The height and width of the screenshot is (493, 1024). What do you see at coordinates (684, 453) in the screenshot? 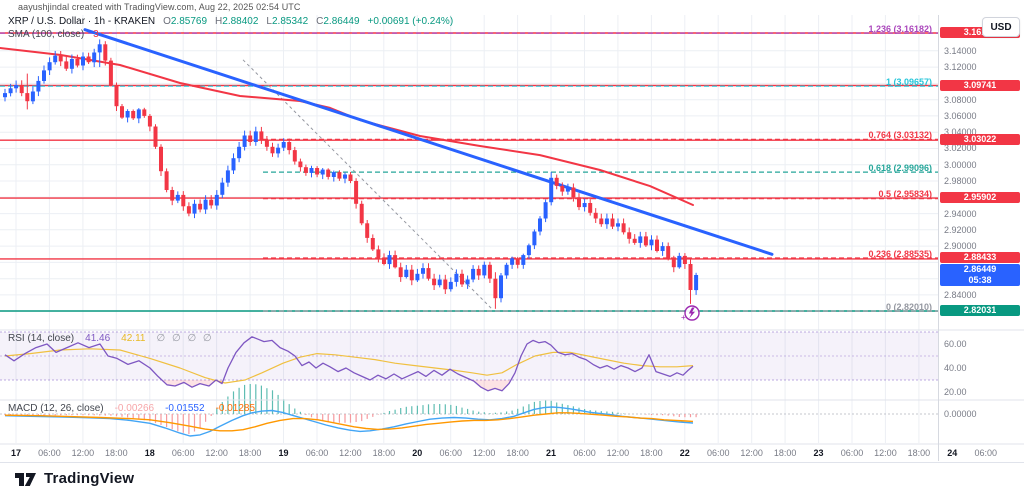
I see `time-day-label: 22` at bounding box center [684, 453].